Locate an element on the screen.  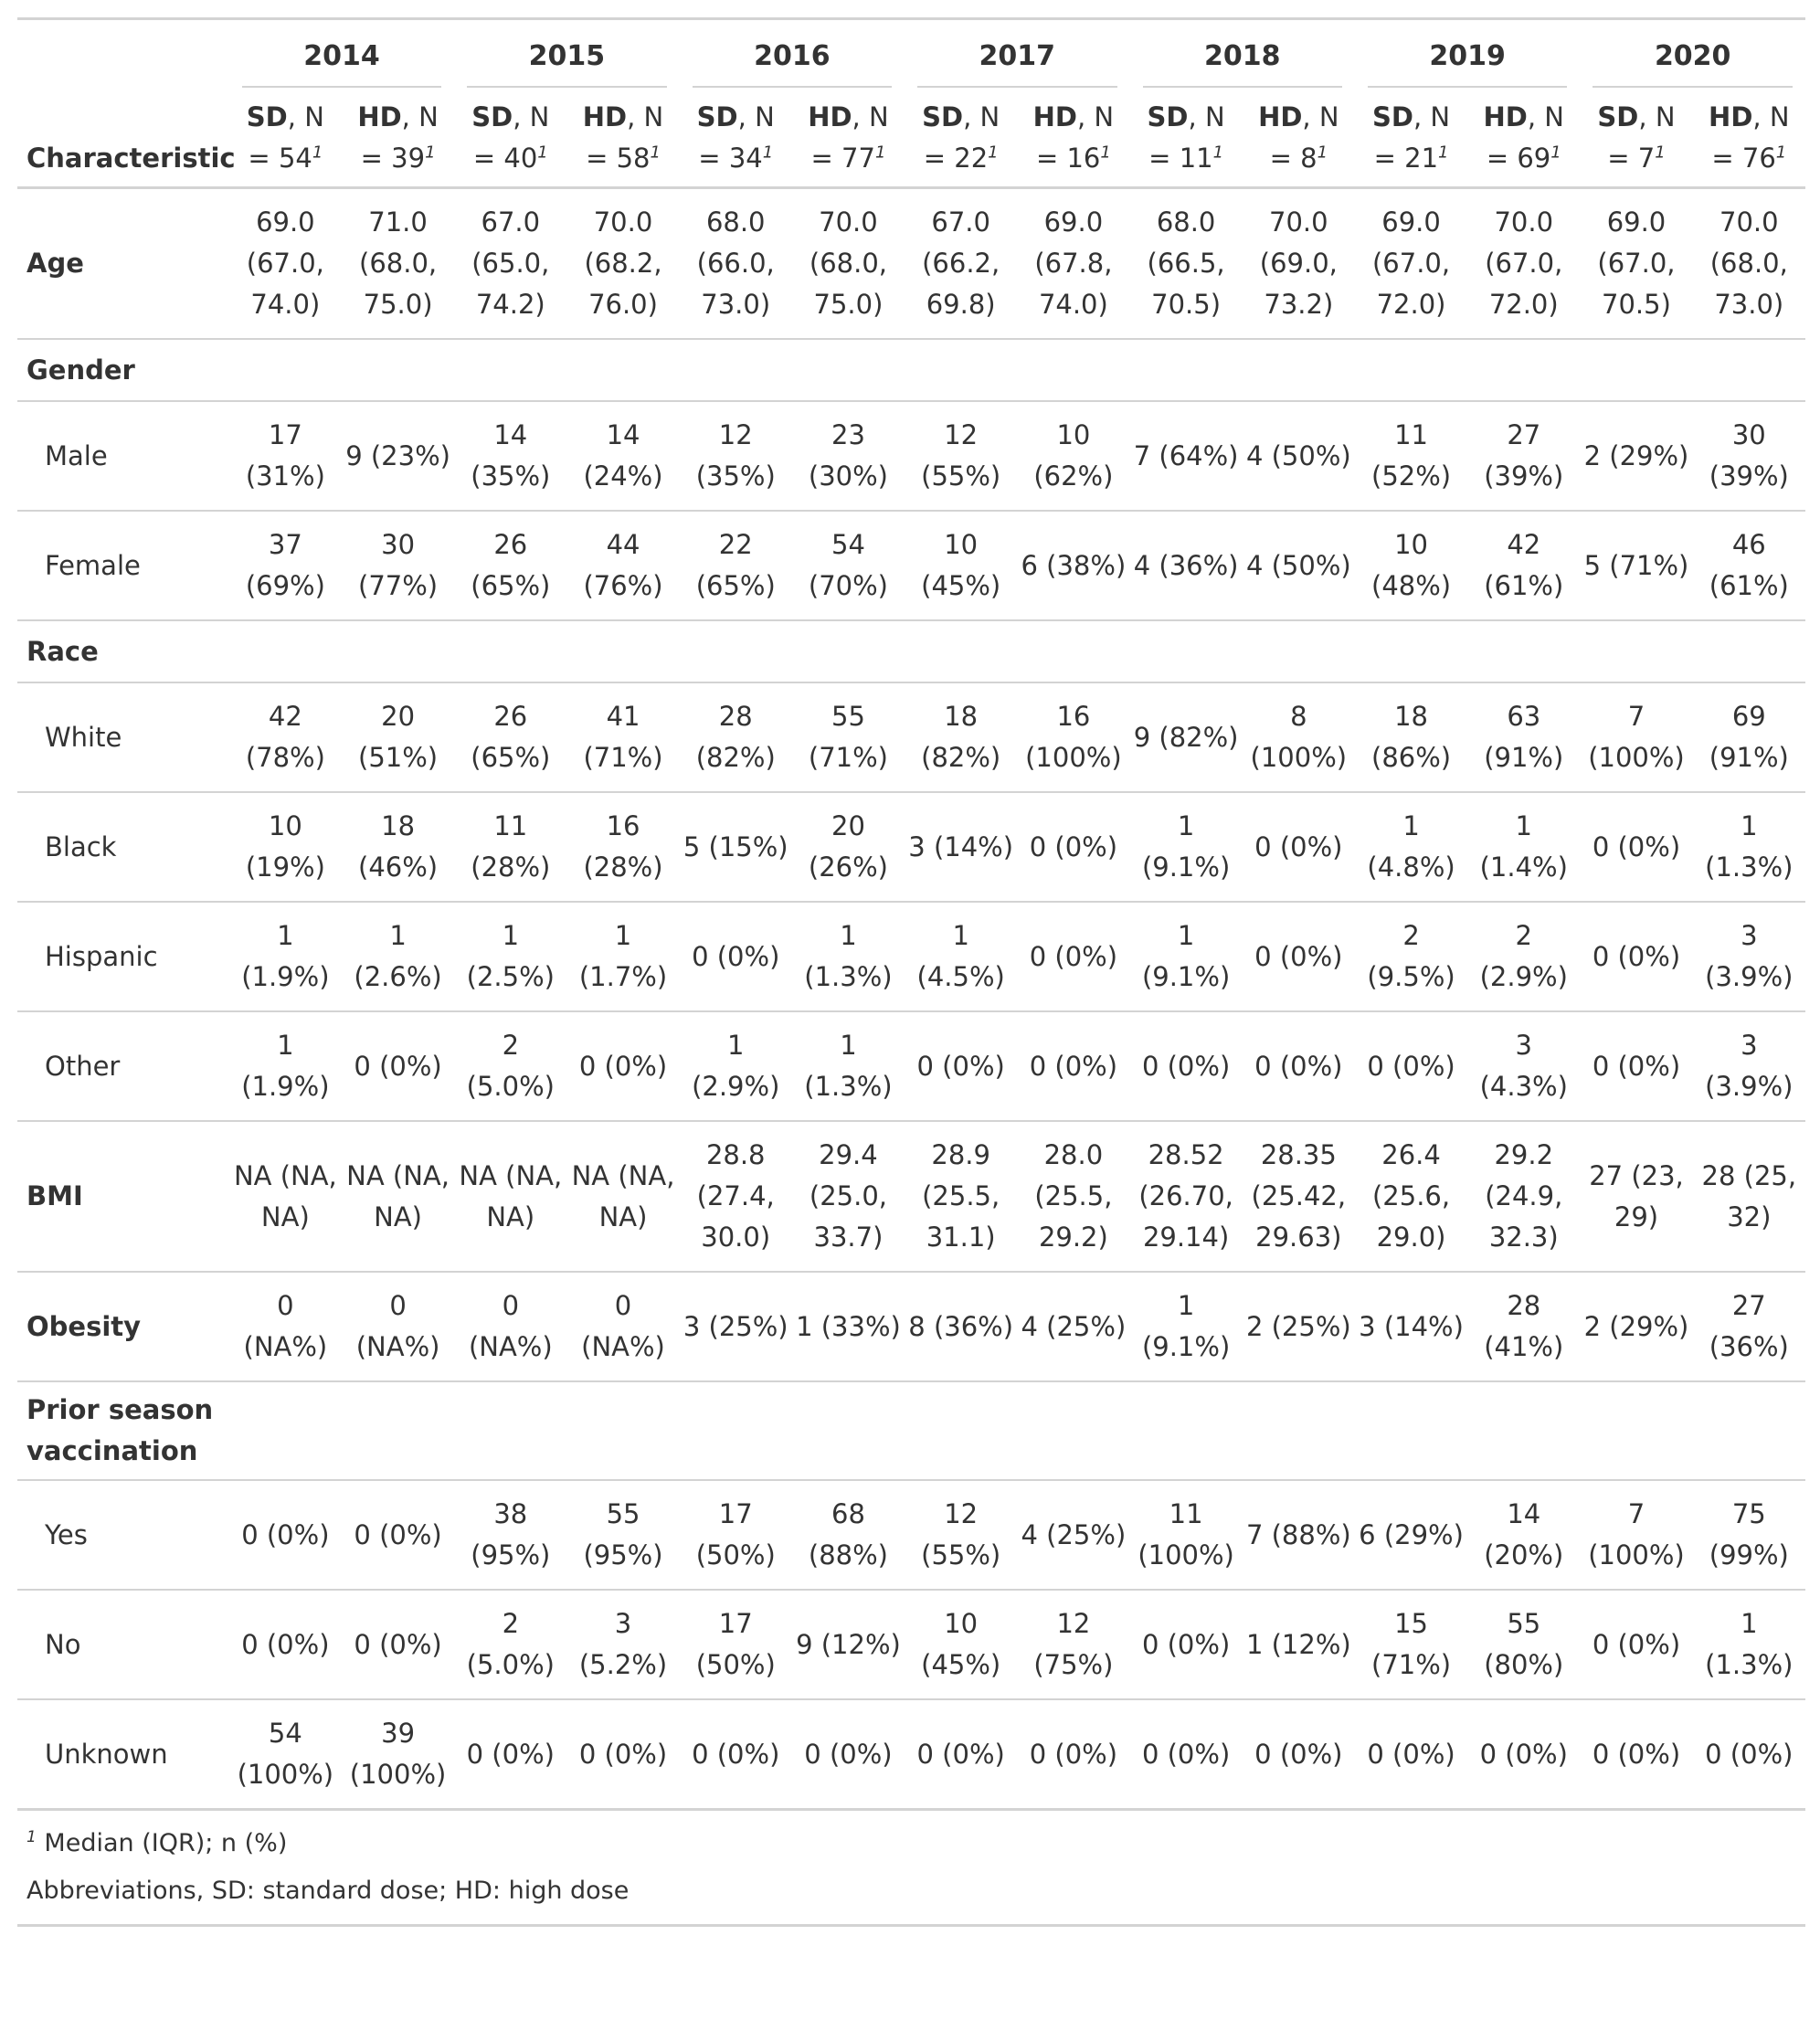
table-cell: 42 (78%) is located at coordinates (285, 737).